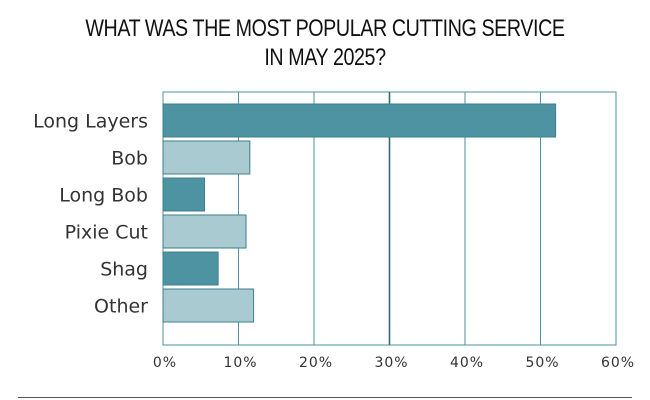  What do you see at coordinates (391, 363) in the screenshot?
I see `x-tick-label: 30%` at bounding box center [391, 363].